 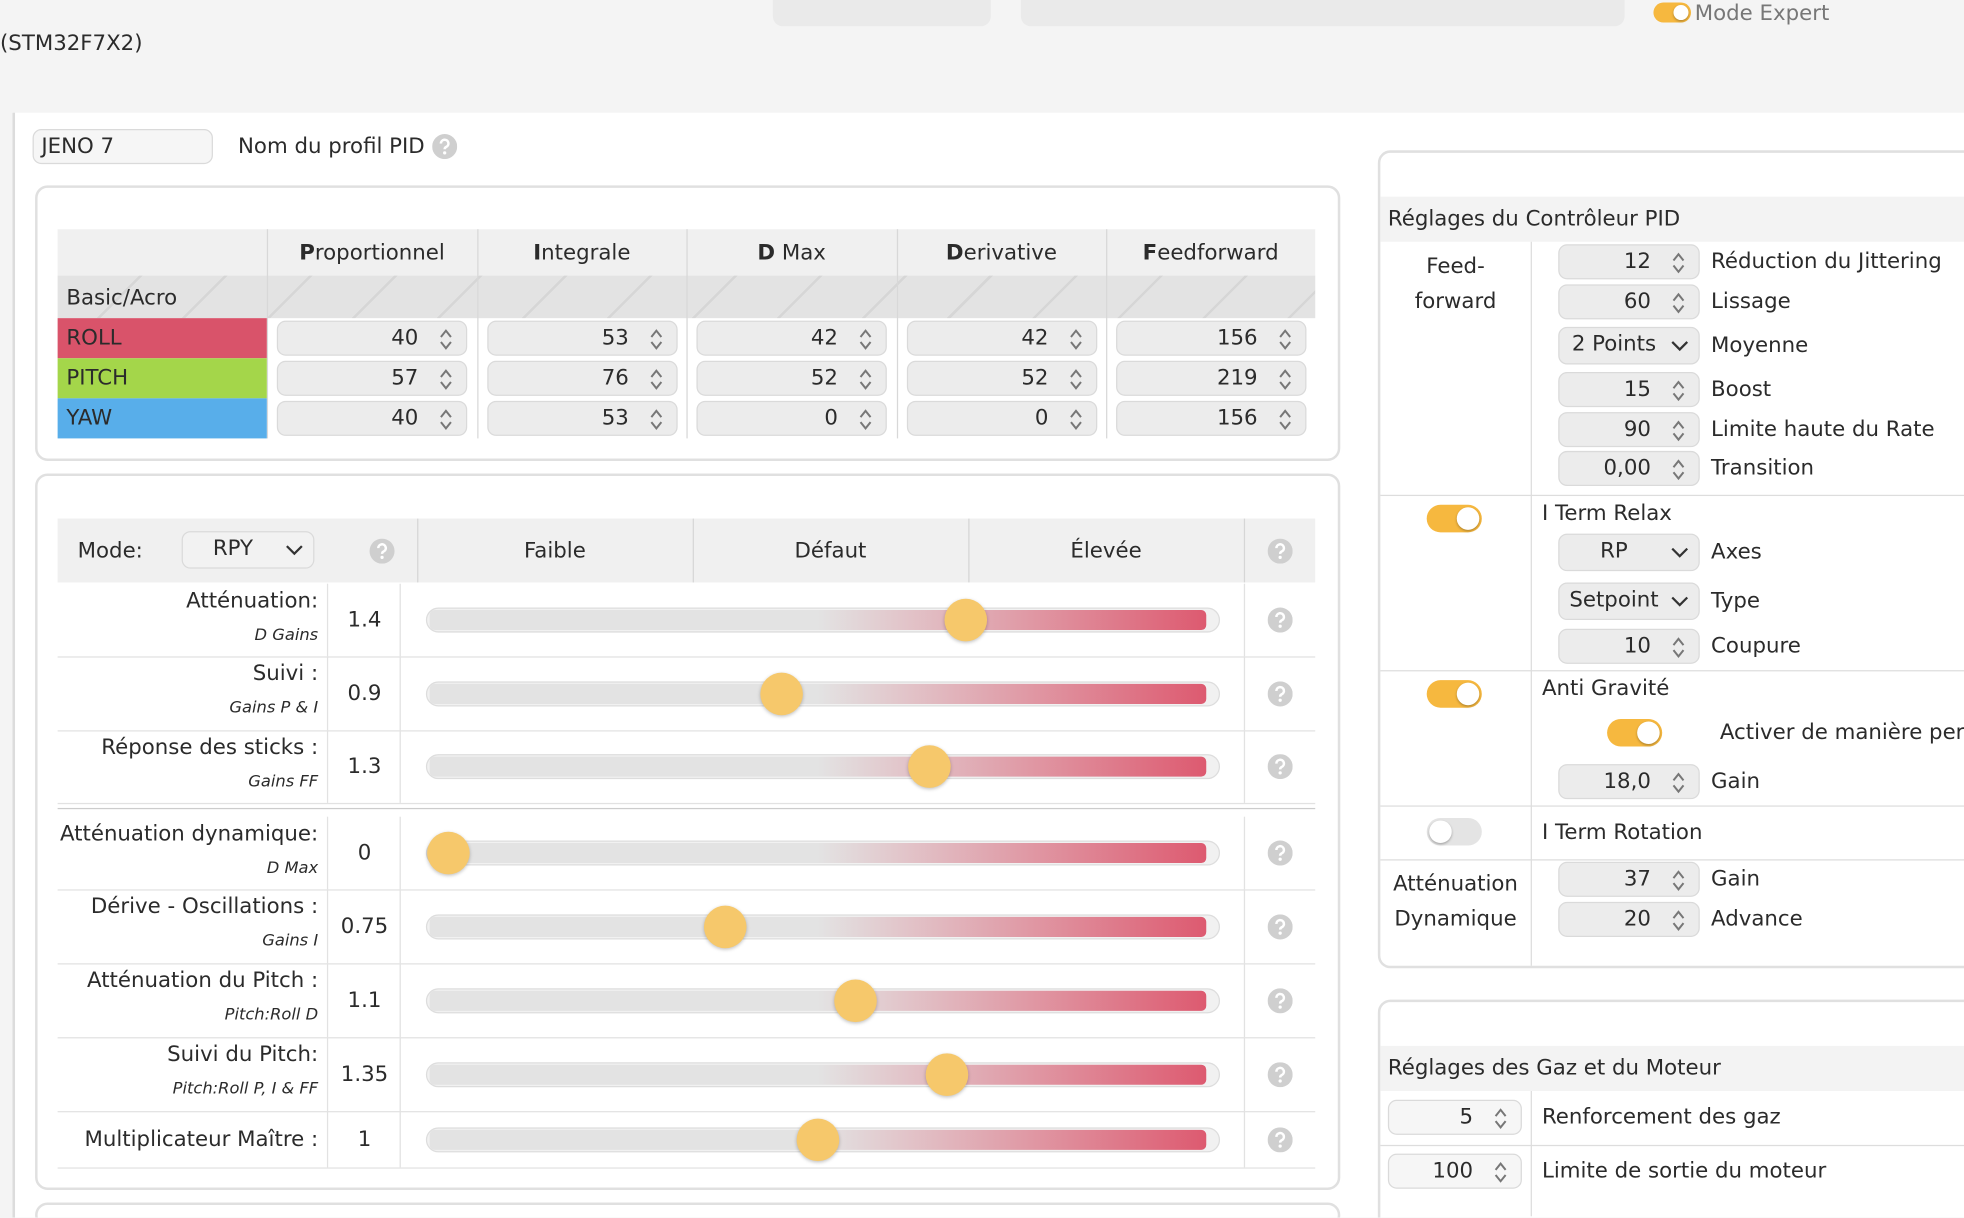 What do you see at coordinates (1629, 601) in the screenshot?
I see `select: Setpoint` at bounding box center [1629, 601].